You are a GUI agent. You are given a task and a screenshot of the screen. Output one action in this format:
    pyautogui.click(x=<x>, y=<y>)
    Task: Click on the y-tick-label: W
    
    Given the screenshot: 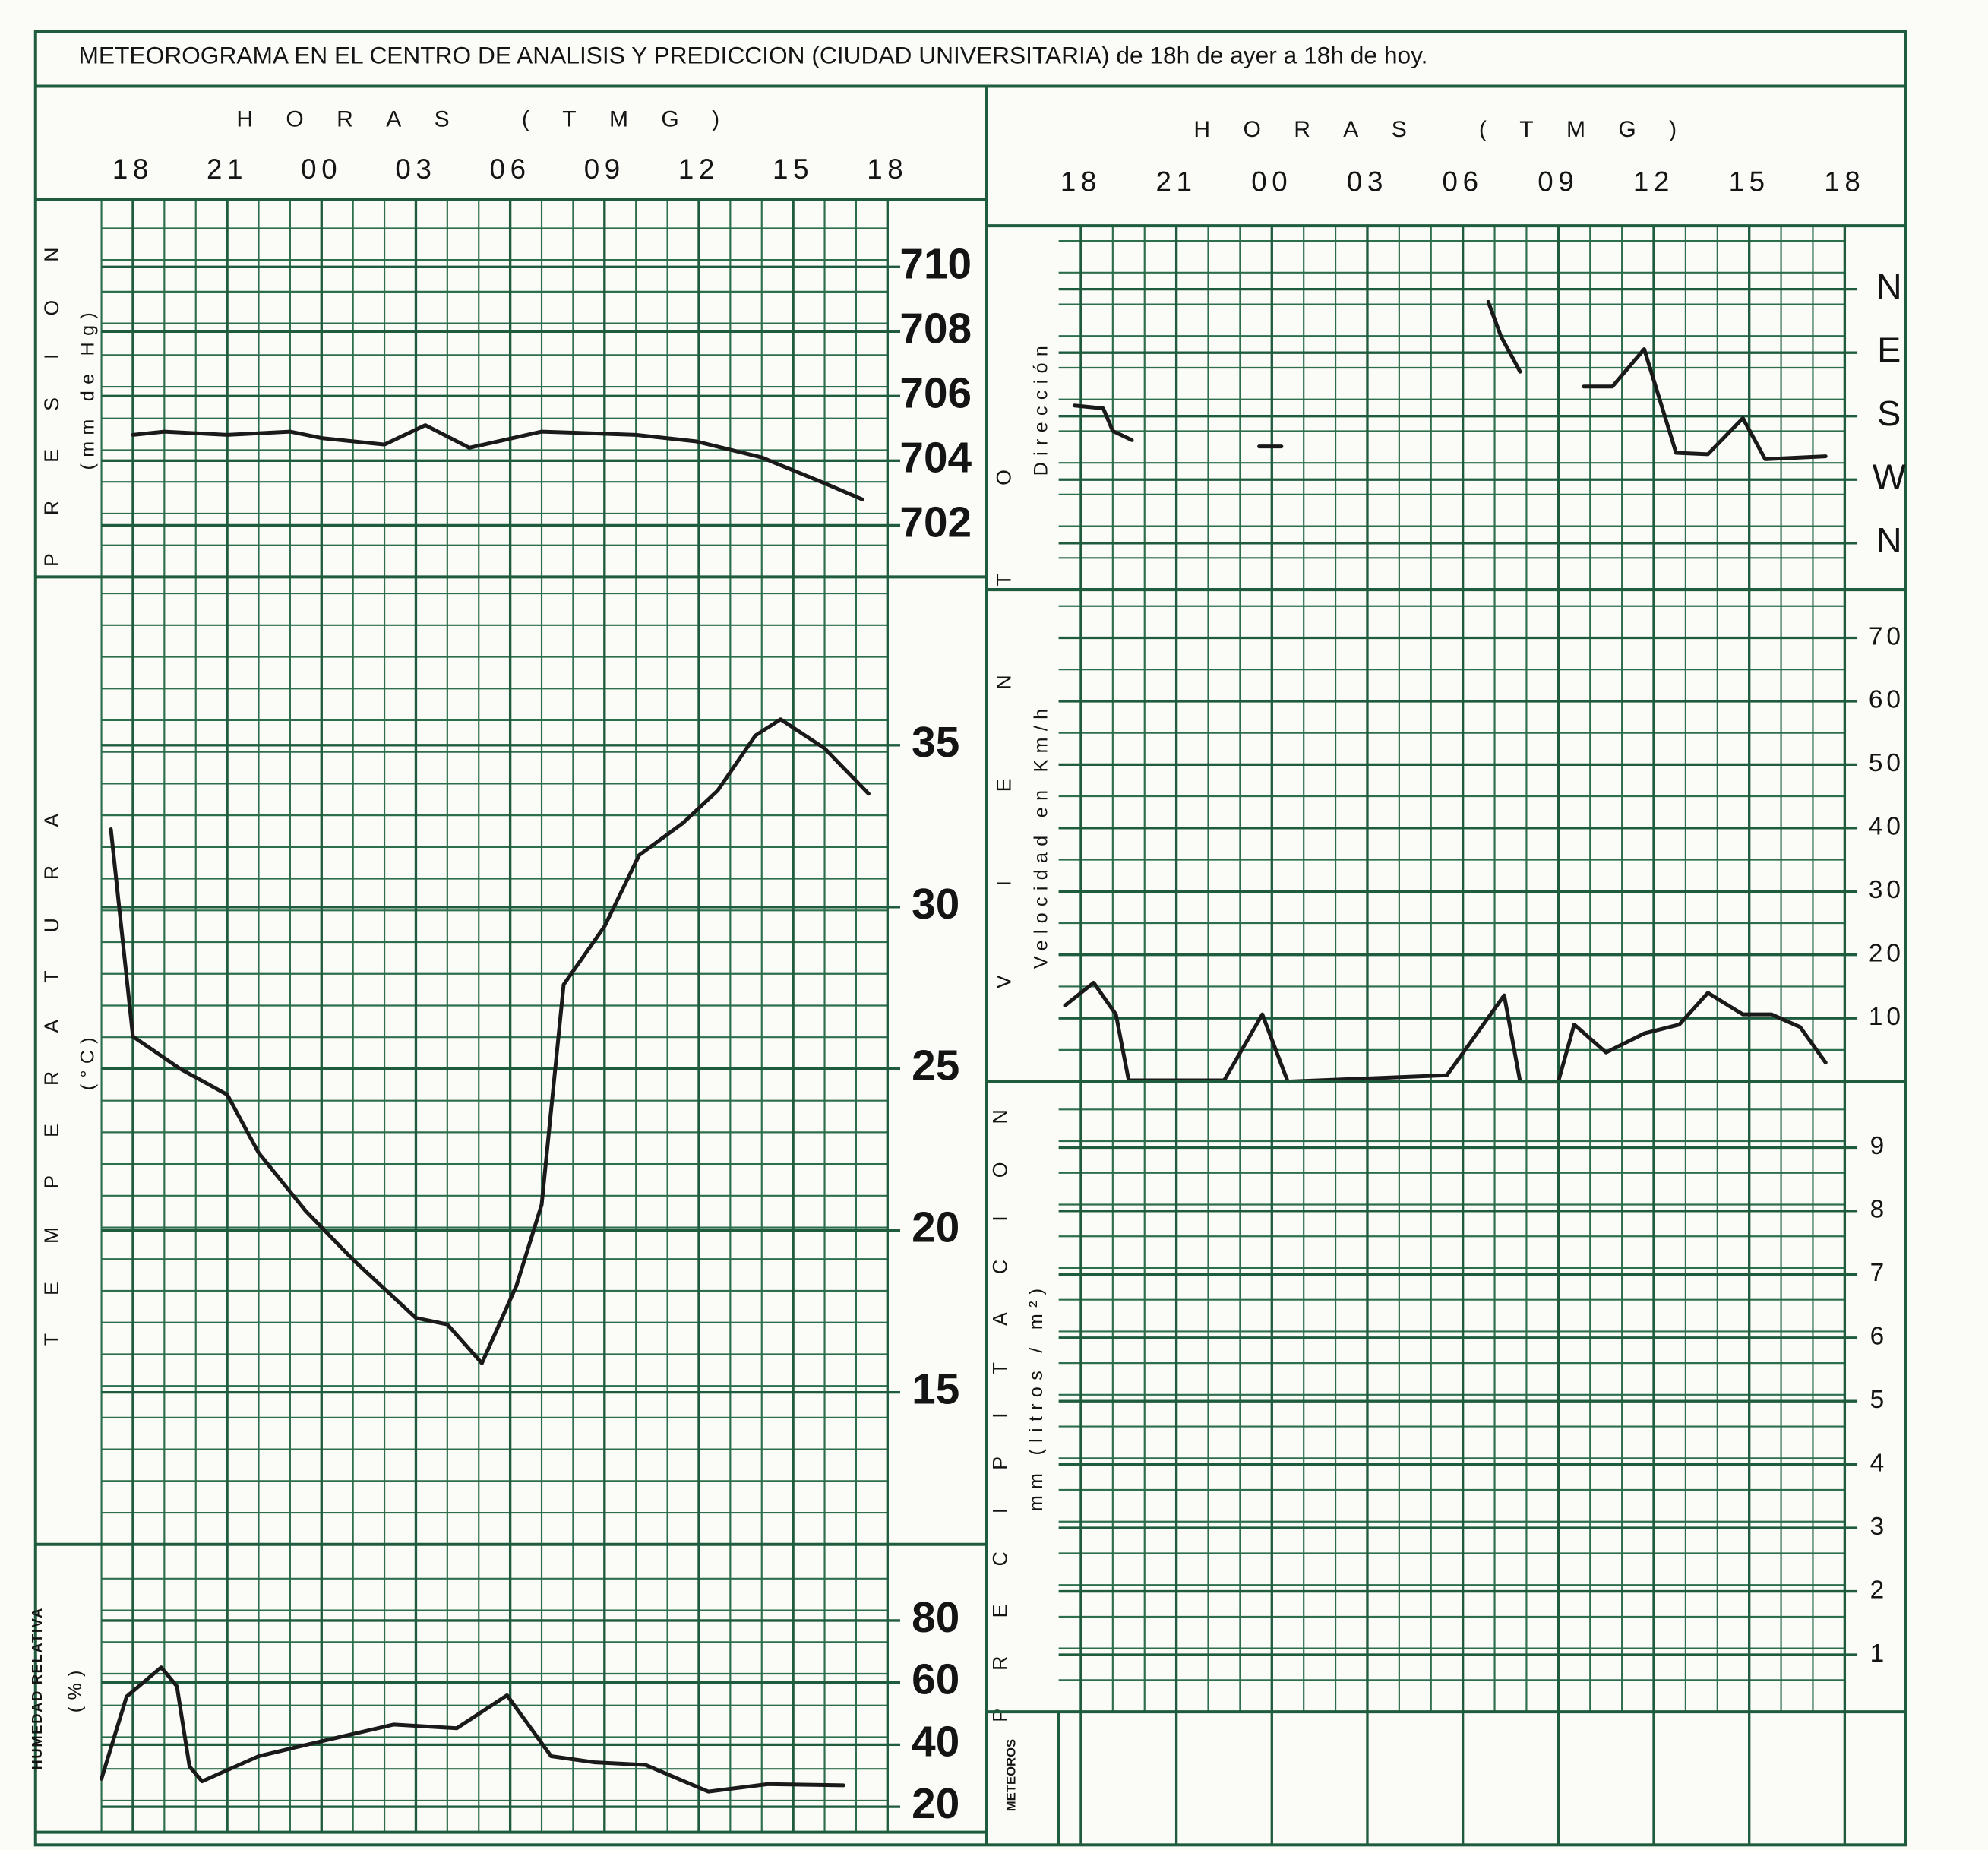 What is the action you would take?
    pyautogui.click(x=1890, y=477)
    